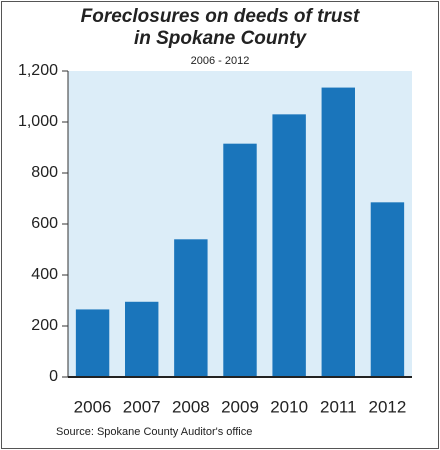 The image size is (440, 450). Describe the element at coordinates (44, 223) in the screenshot. I see `y-tick-label: 600` at that location.